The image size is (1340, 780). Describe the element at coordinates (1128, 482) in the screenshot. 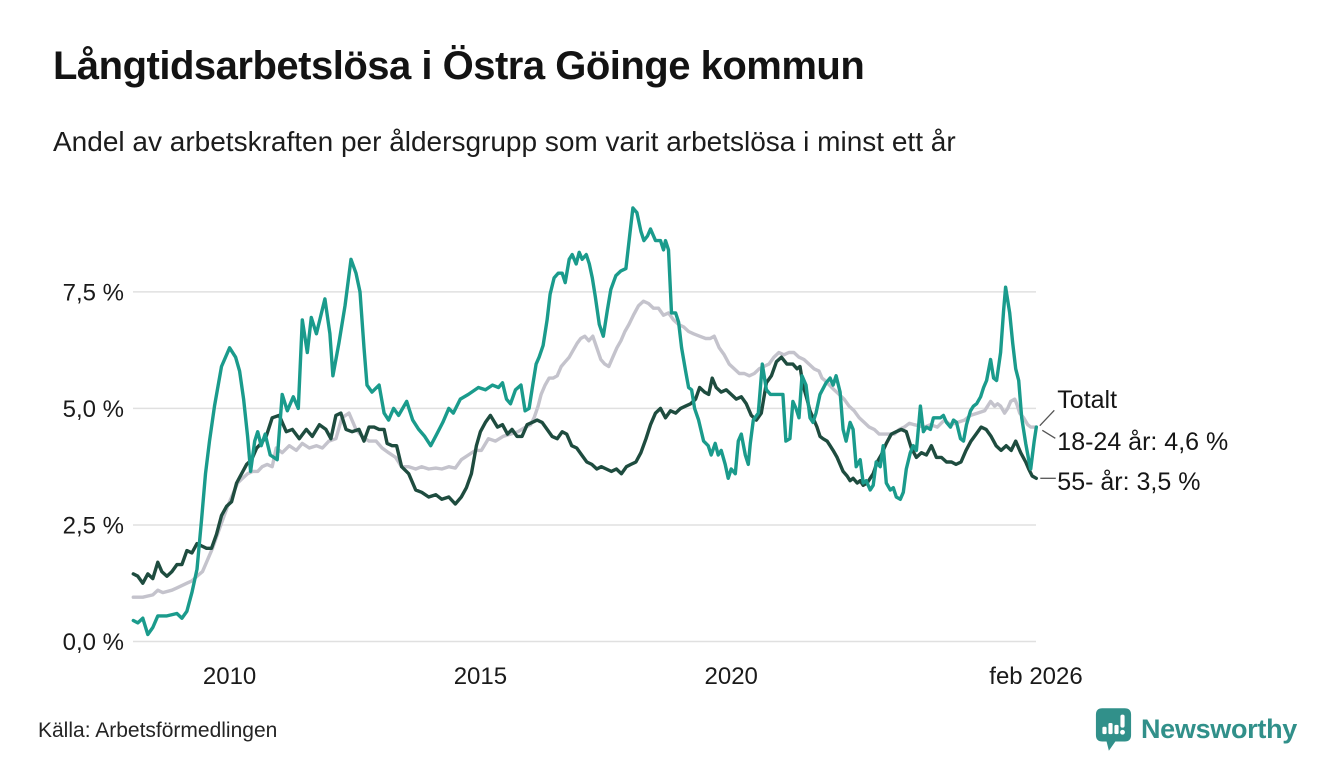

I see `series-end-label: 55- år: 3,5 %` at that location.